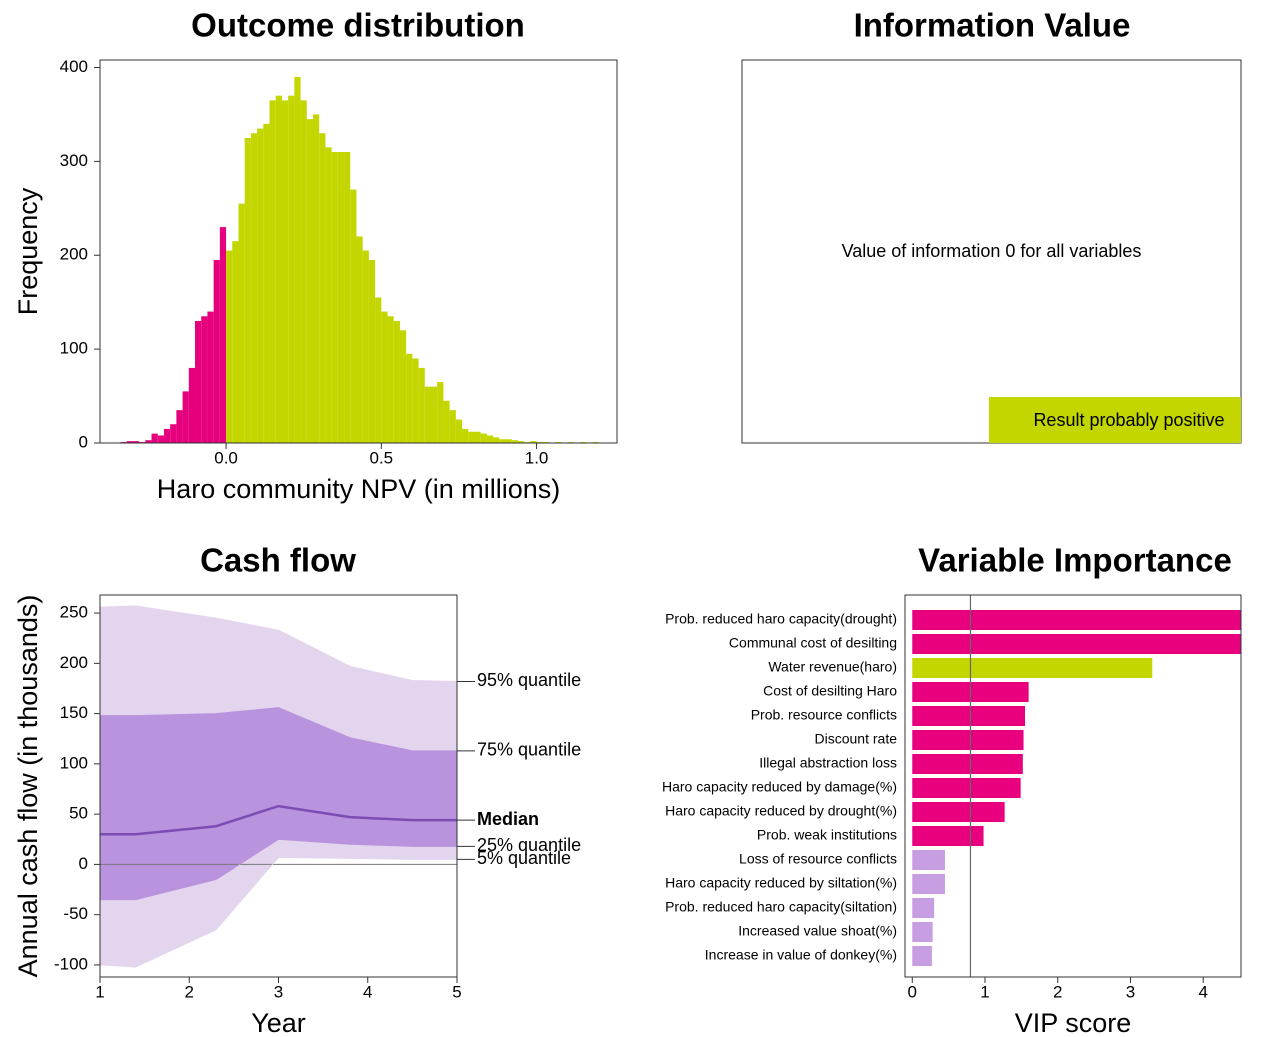 Image resolution: width=1263 pixels, height=1037 pixels. Describe the element at coordinates (912, 991) in the screenshot. I see `x-tick-label: 0` at that location.